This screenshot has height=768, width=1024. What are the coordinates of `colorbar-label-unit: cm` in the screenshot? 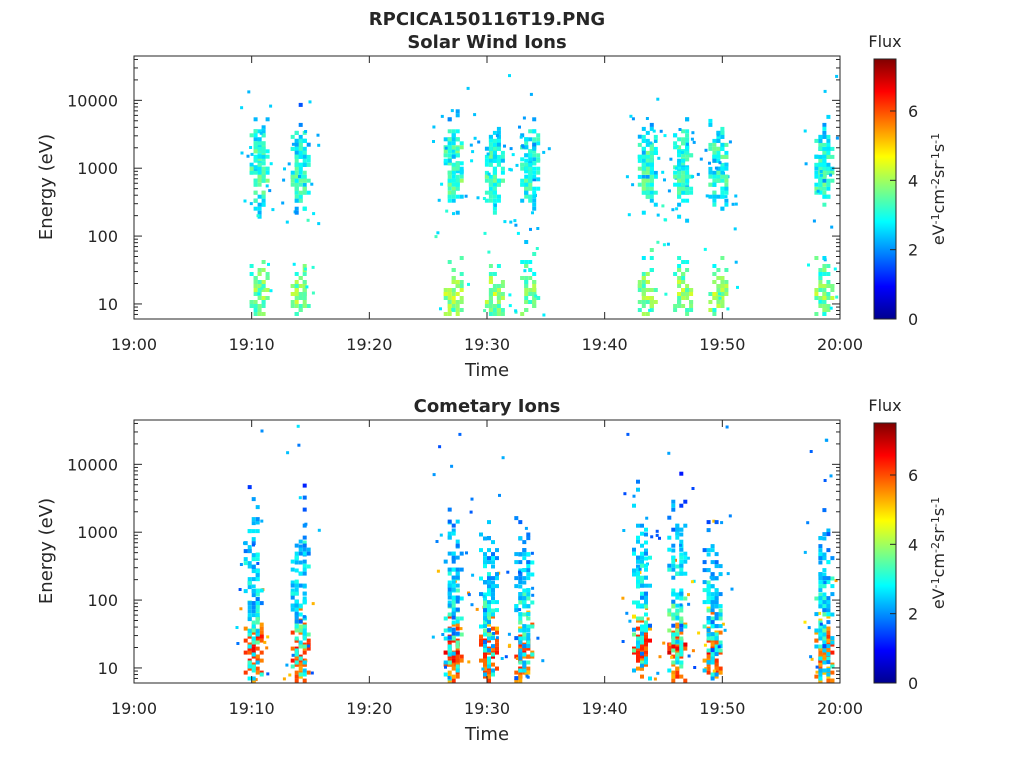 It's located at (938, 565).